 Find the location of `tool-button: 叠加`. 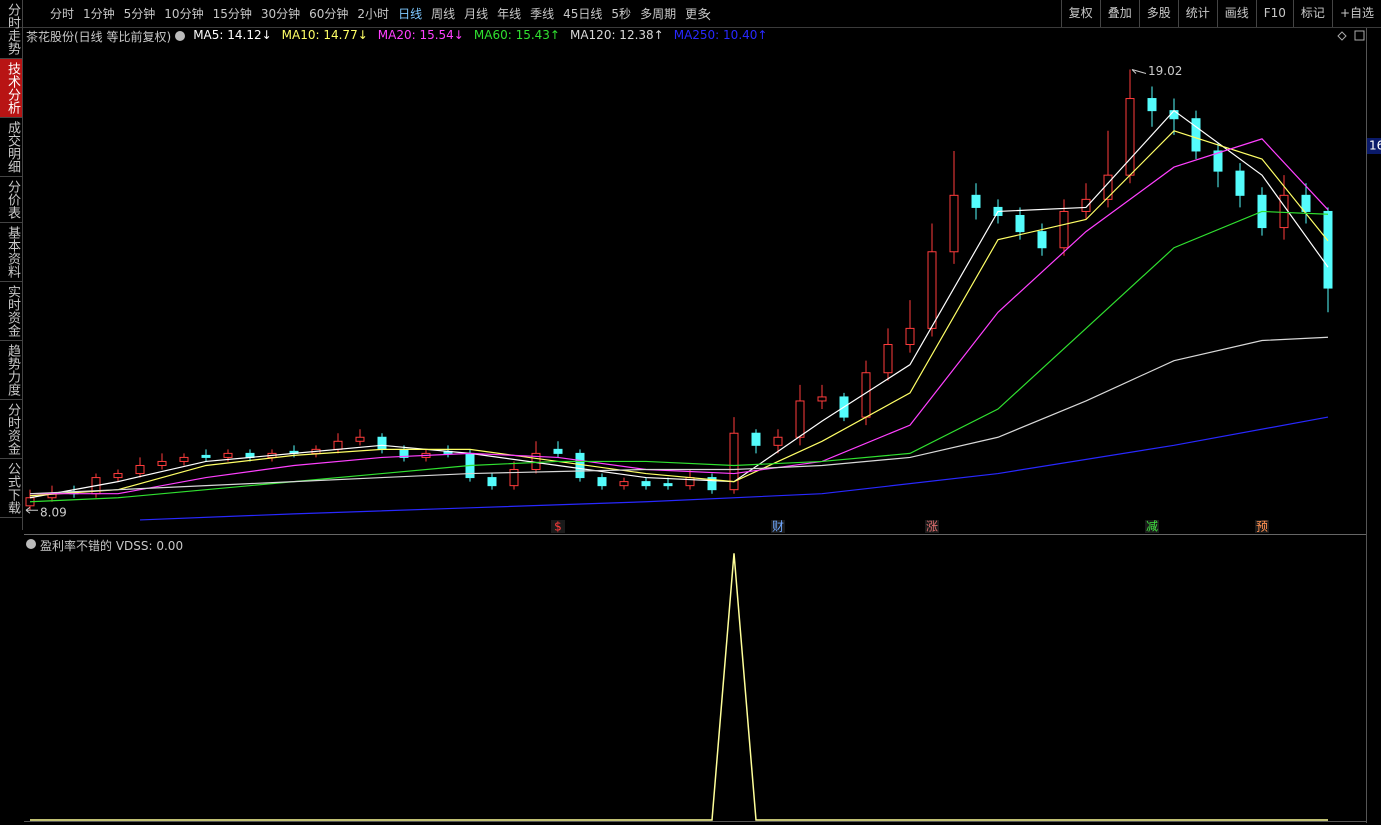

tool-button: 叠加 is located at coordinates (1119, 13).